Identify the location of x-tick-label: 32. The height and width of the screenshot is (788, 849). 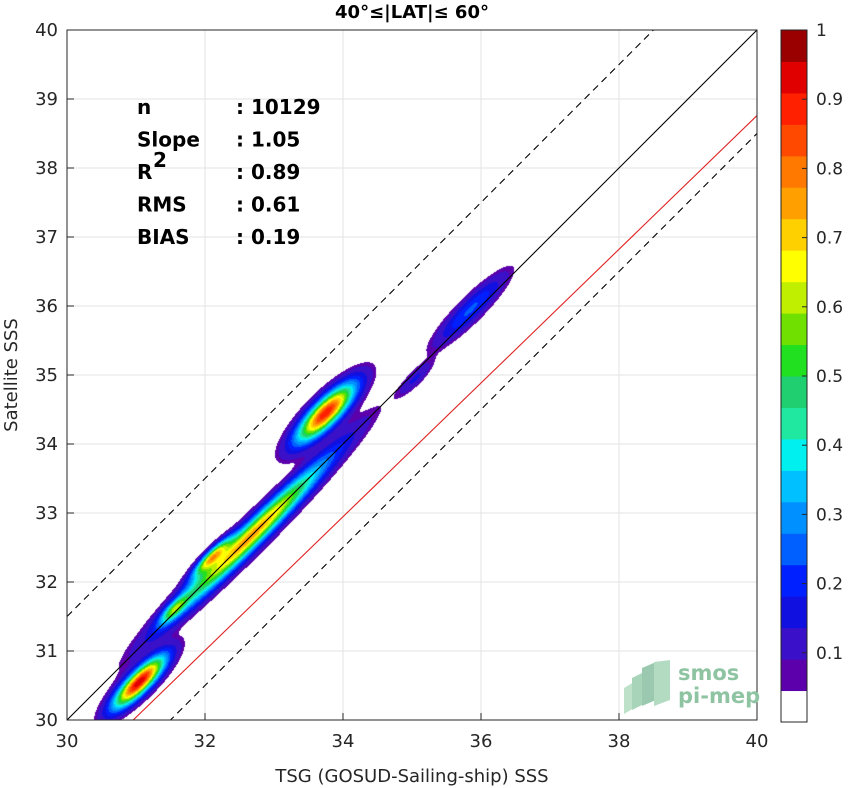
(205, 741).